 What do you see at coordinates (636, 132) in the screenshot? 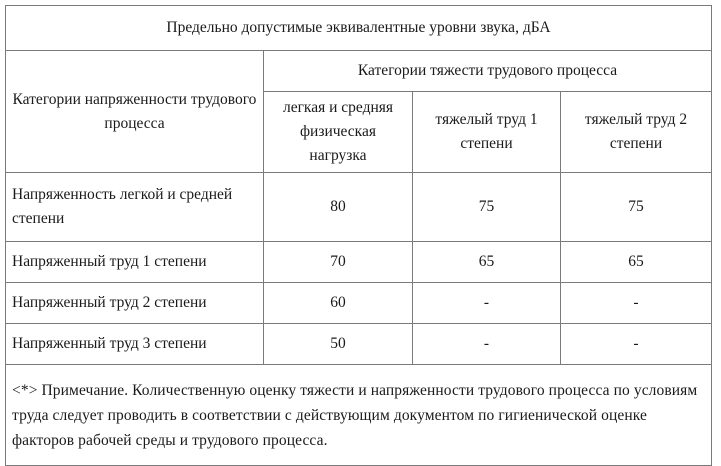
I see `column-header-heavy-2: тяжелый труд 2 степени` at bounding box center [636, 132].